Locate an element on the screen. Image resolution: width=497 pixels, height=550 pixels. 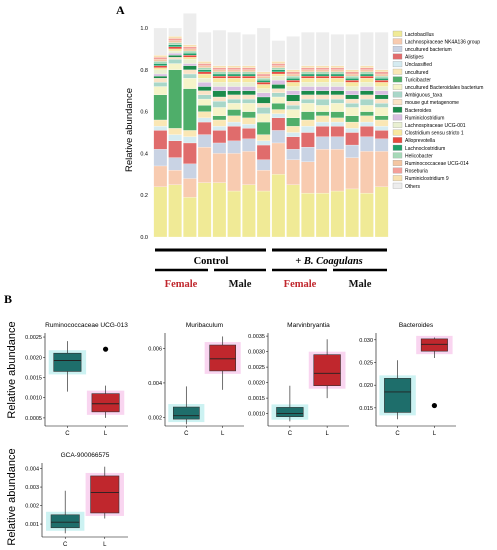
female-2-label: Female is located at coordinates (300, 284).